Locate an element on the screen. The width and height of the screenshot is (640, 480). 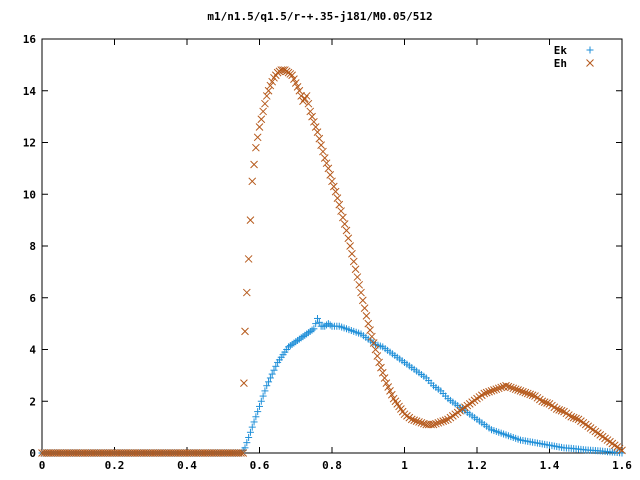
legend-label-eh: Eh is located at coordinates (560, 63).